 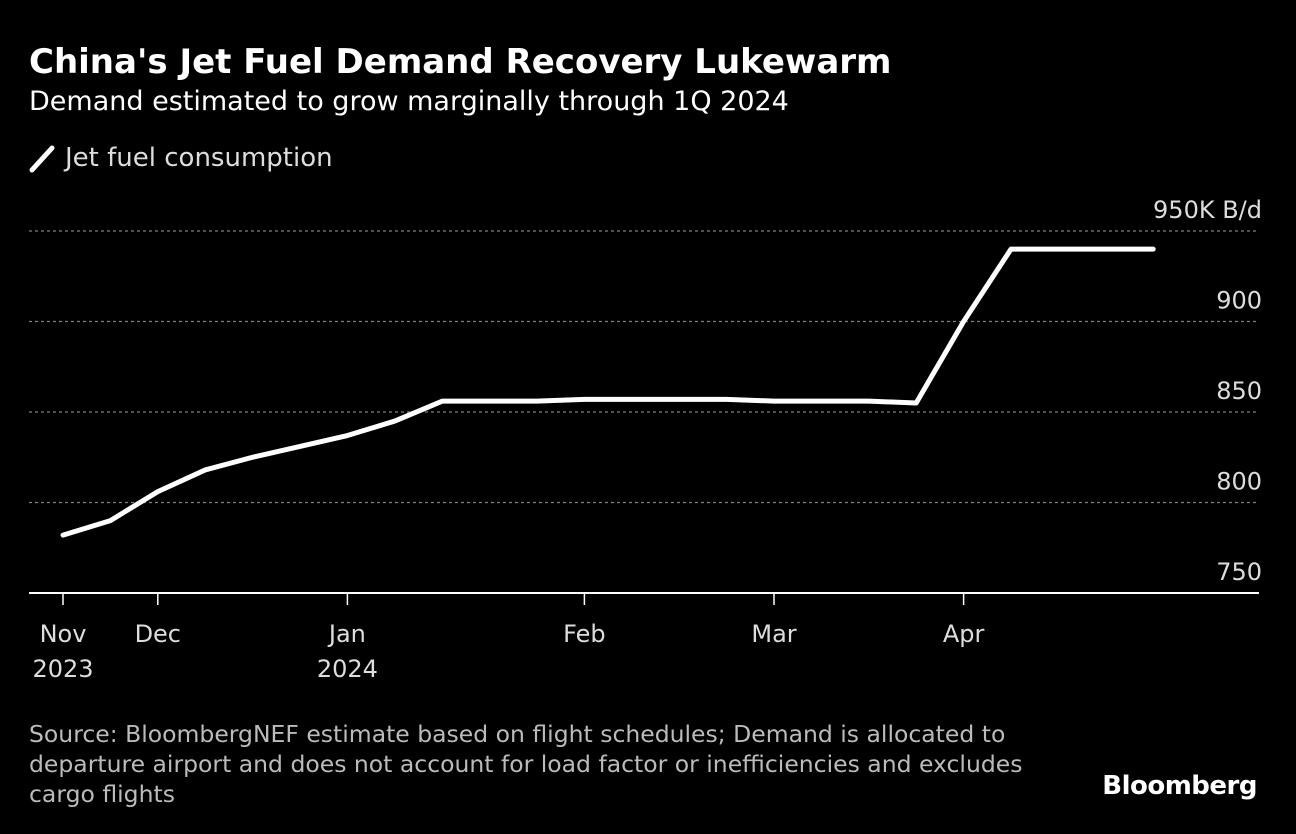 What do you see at coordinates (1239, 572) in the screenshot?
I see `y-tick-label-750: 750` at bounding box center [1239, 572].